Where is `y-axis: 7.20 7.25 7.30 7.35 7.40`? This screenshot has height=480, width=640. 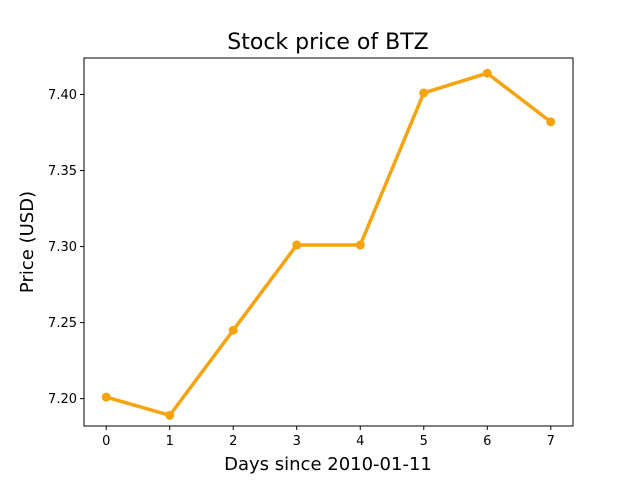 y-axis: 7.20 7.25 7.30 7.35 7.40 is located at coordinates (66, 247).